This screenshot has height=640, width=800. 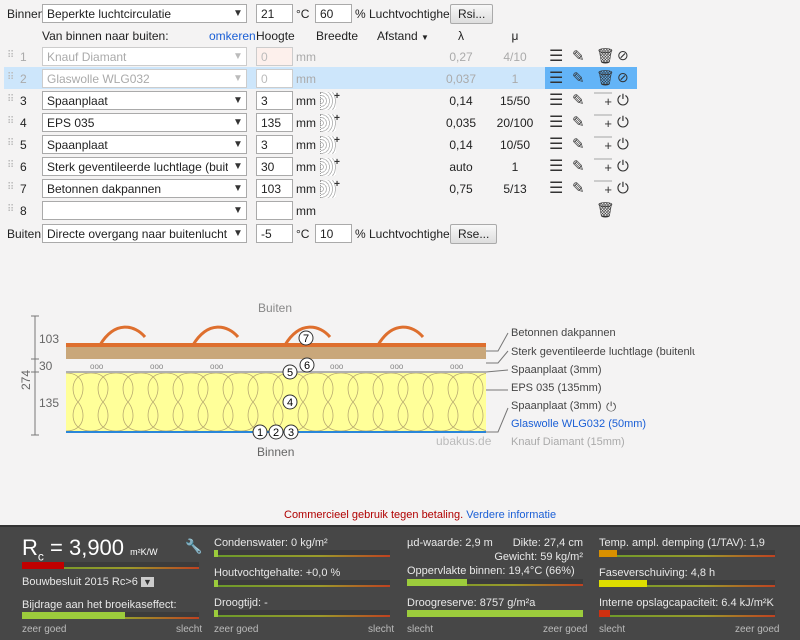 What do you see at coordinates (403, 36) in the screenshot?
I see `col-distance: Afstand ▼` at bounding box center [403, 36].